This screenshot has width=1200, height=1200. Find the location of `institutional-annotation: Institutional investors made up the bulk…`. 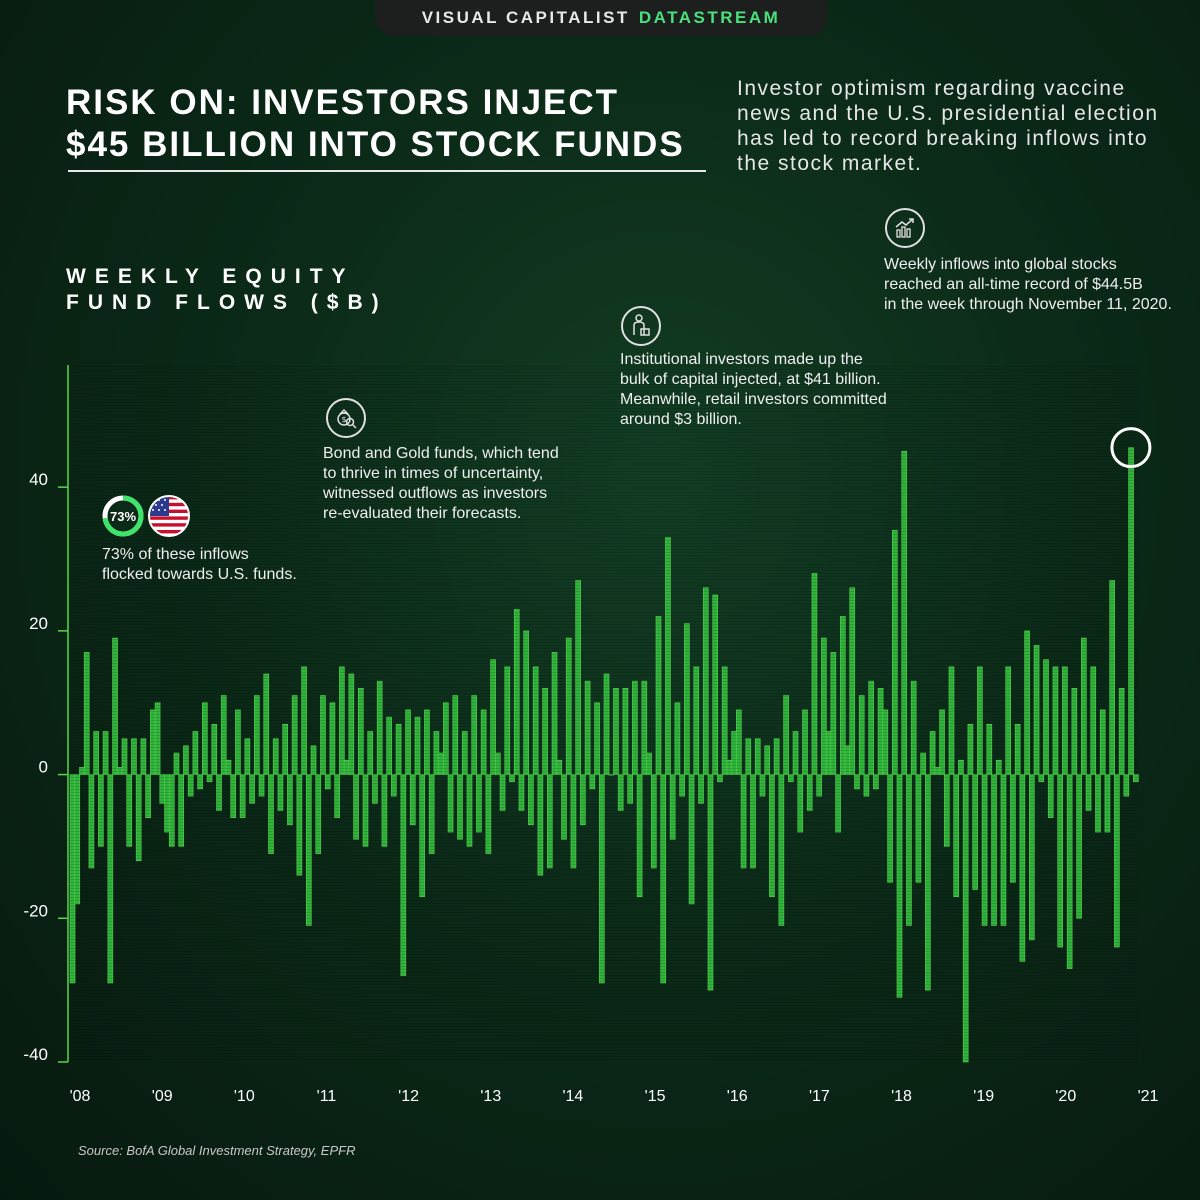

institutional-annotation: Institutional investors made up the bulk… is located at coordinates (753, 390).